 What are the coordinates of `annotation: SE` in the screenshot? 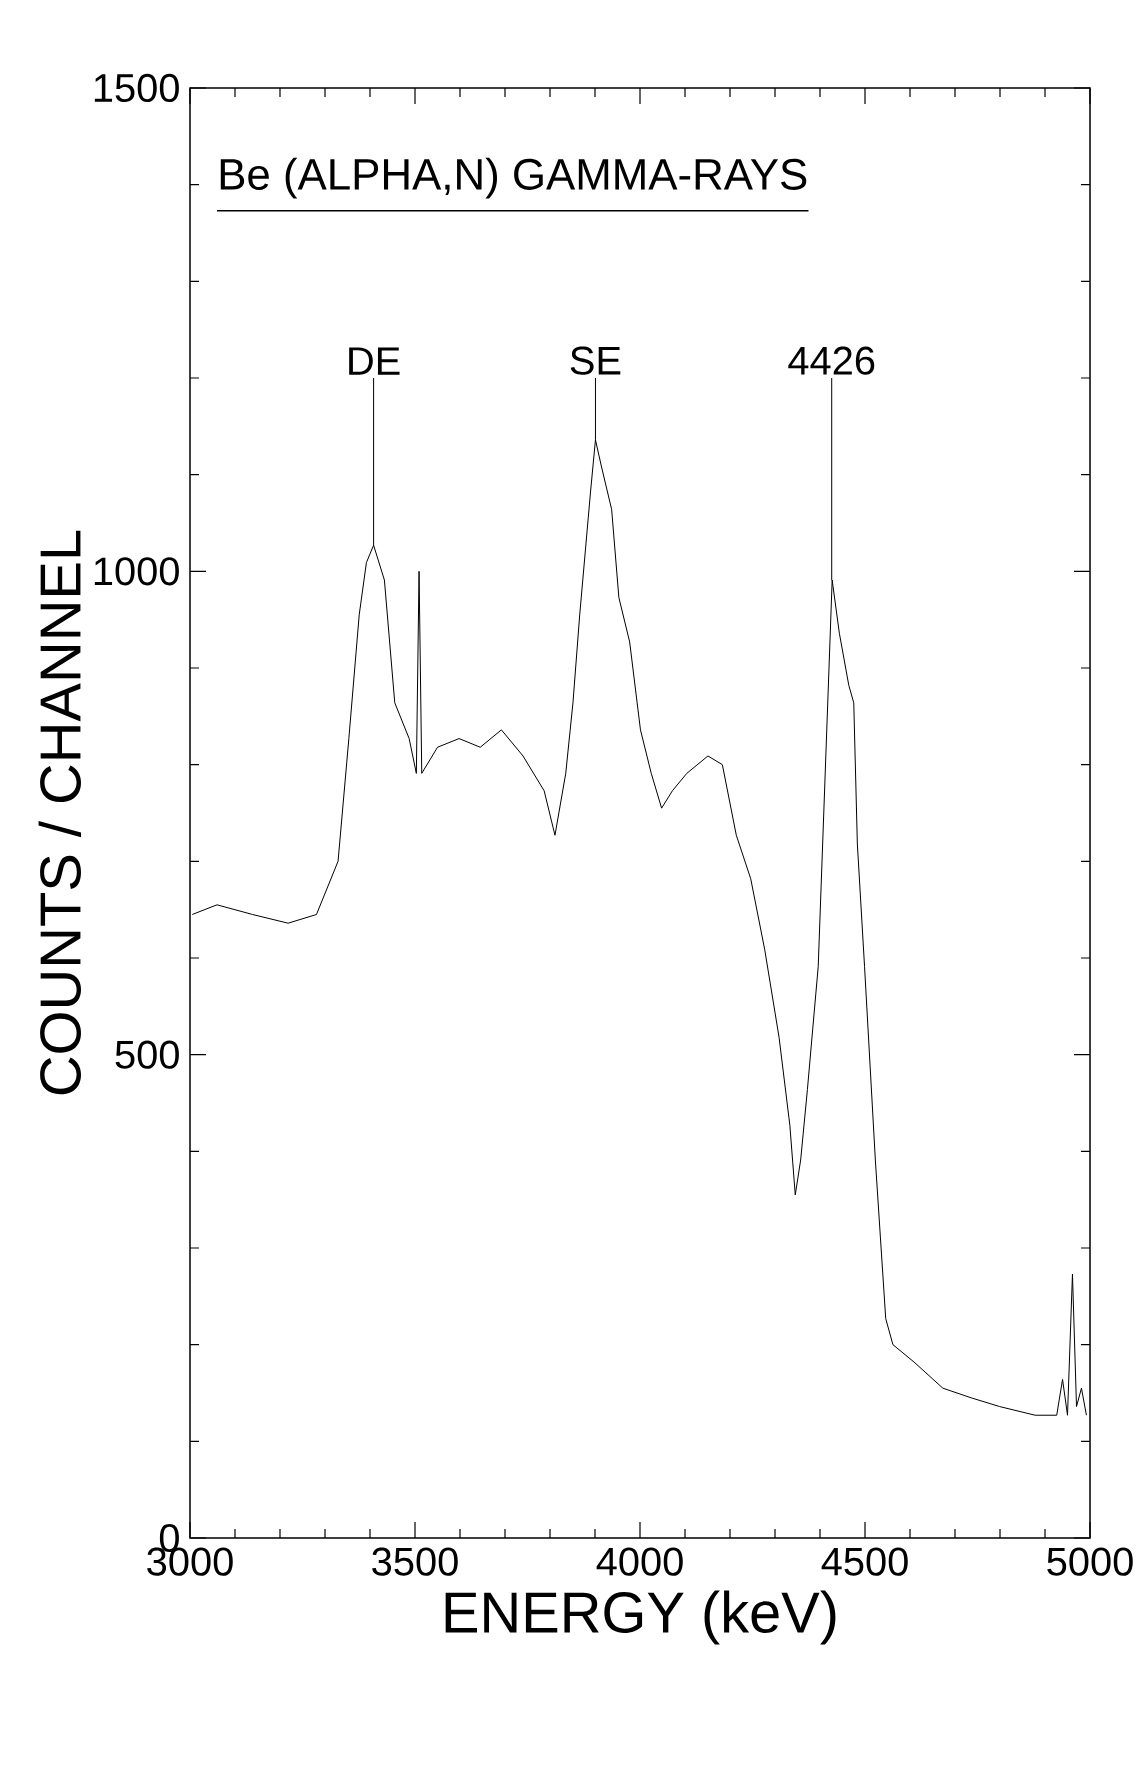 It's located at (595, 360).